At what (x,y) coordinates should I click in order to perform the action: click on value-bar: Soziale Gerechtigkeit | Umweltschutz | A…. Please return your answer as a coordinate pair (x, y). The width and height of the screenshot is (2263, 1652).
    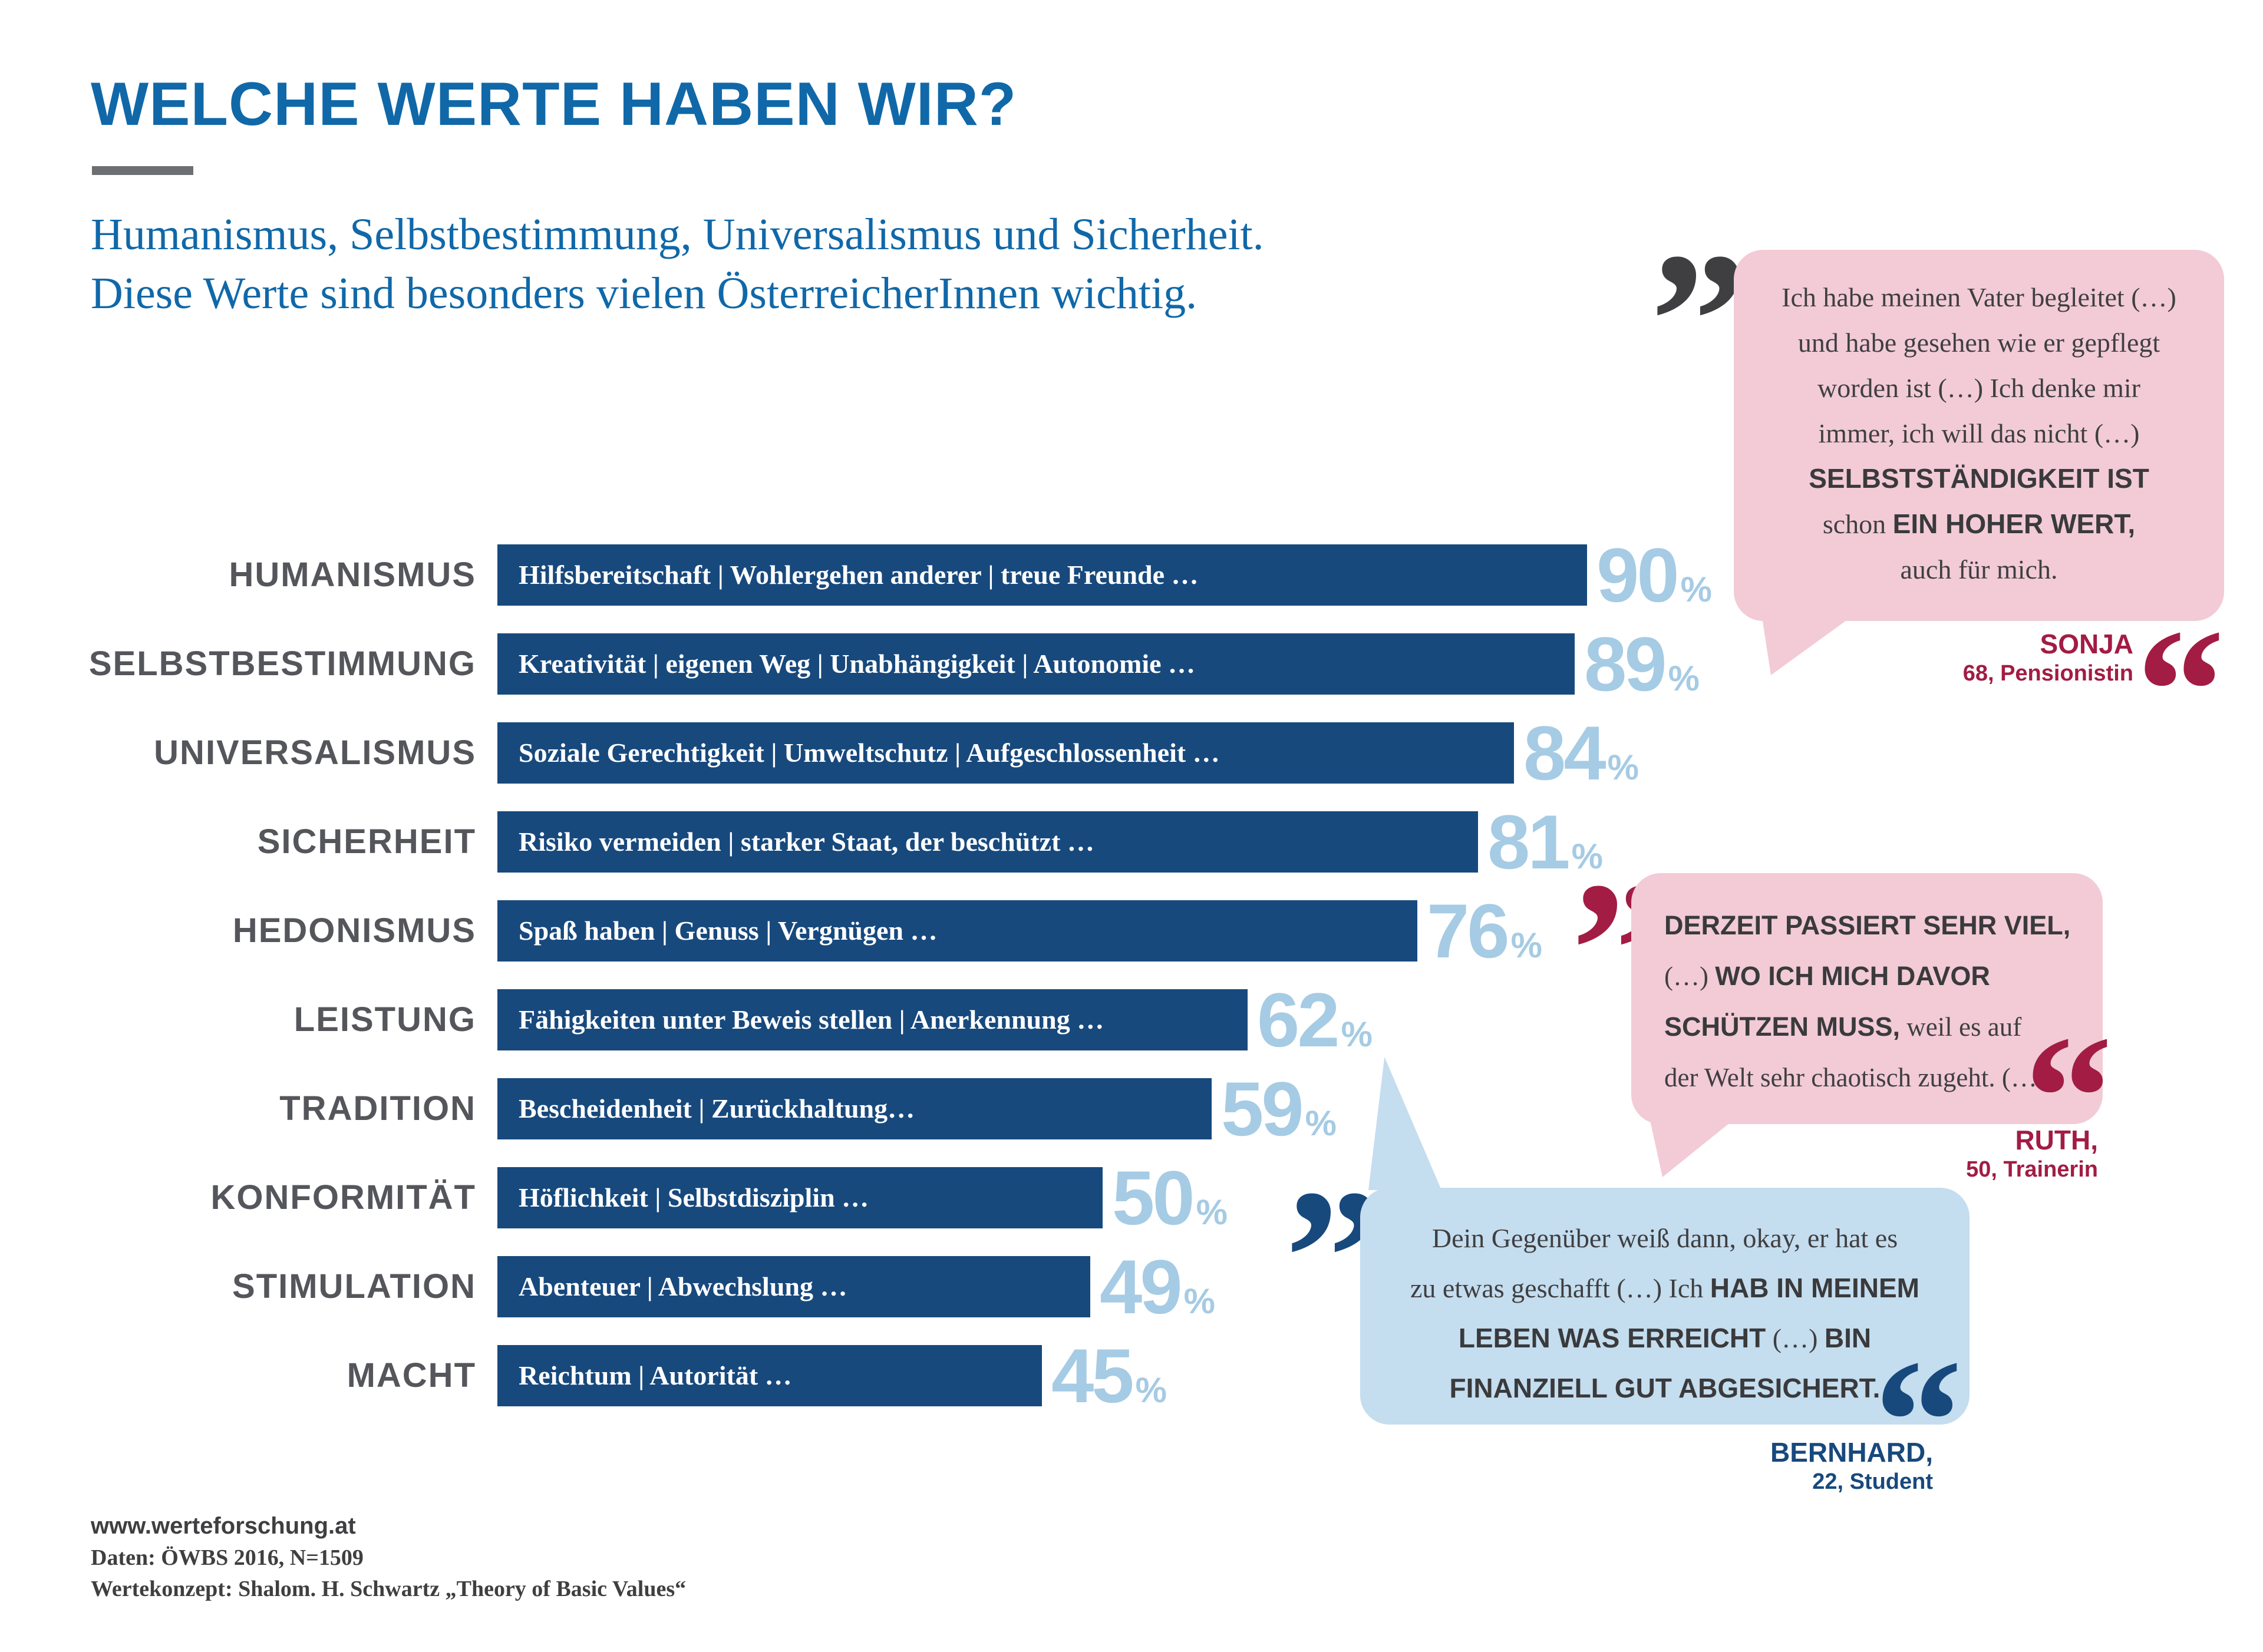
    Looking at the image, I should click on (1005, 753).